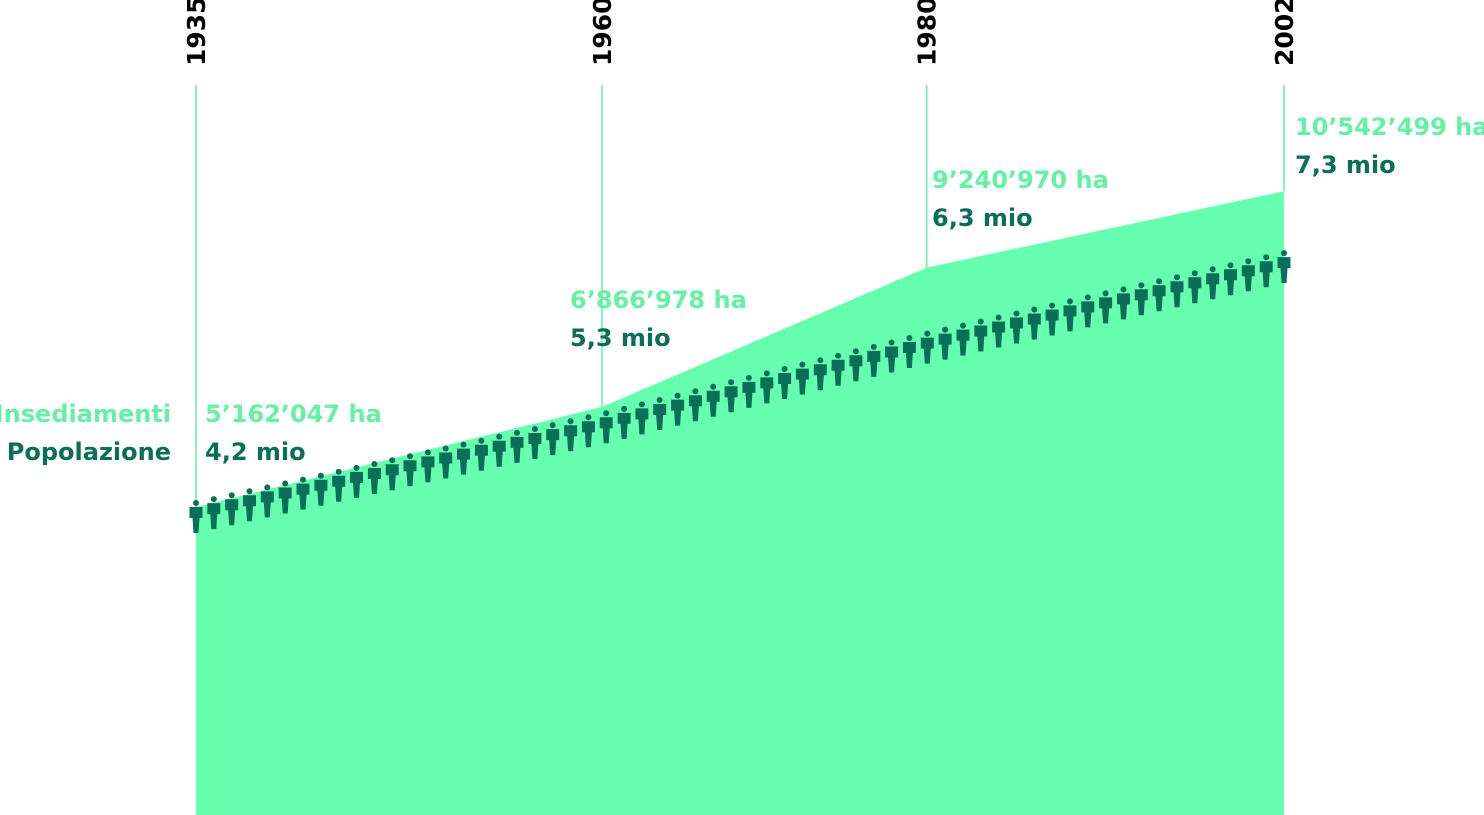 This screenshot has height=815, width=1484. Describe the element at coordinates (1284, 33) in the screenshot. I see `year-label: 2002` at that location.